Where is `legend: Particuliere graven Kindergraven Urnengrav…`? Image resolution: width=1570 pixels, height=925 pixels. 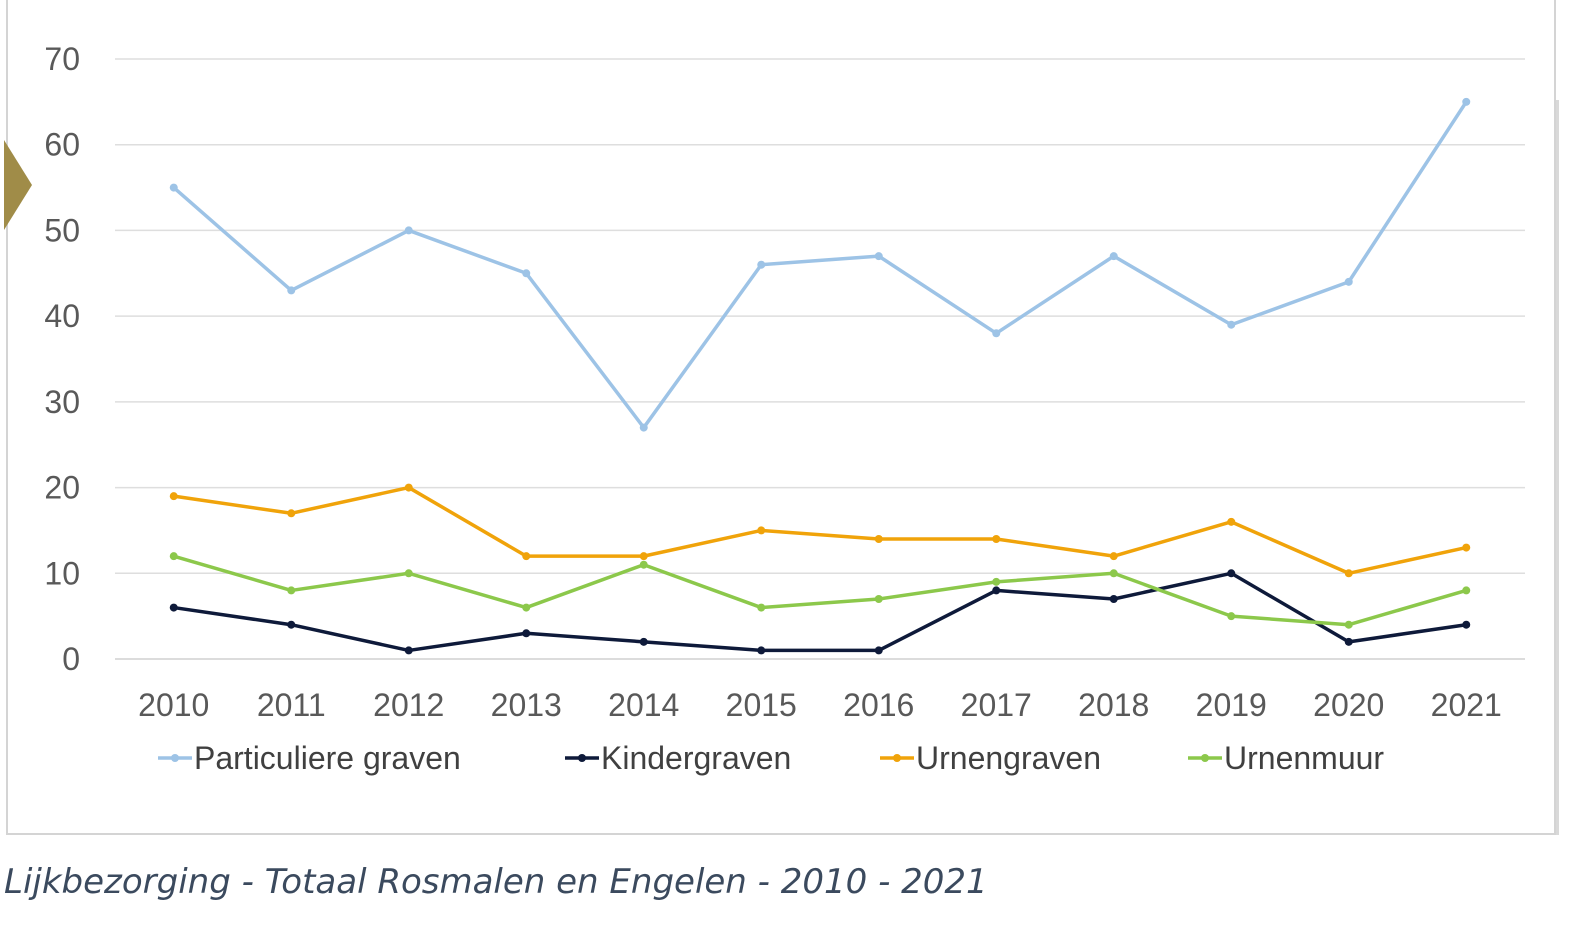
legend: Particuliere graven Kindergraven Urnengrav… is located at coordinates (771, 758).